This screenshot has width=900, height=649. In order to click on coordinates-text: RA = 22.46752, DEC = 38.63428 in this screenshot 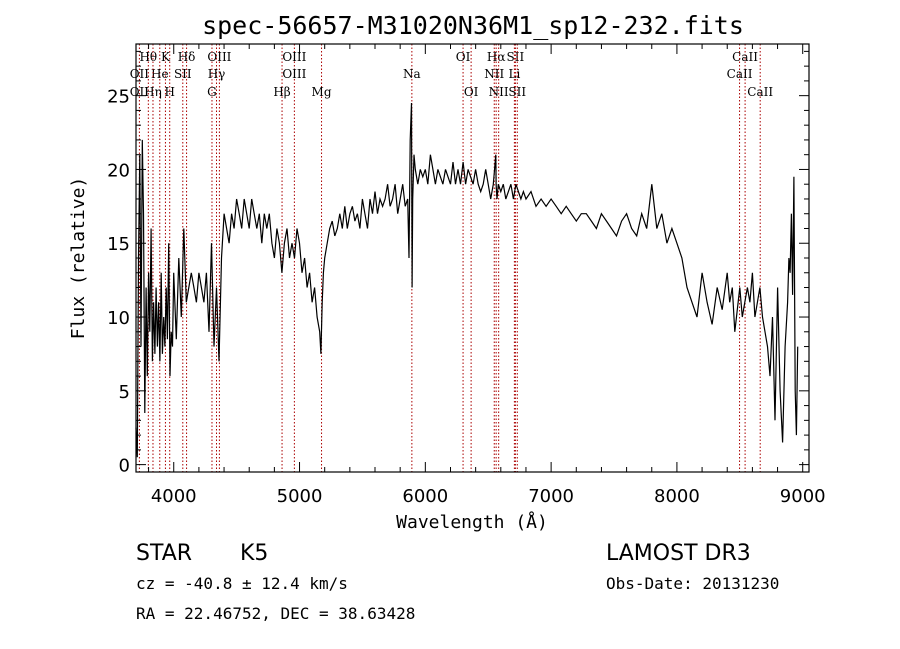, I will do `click(275, 613)`.